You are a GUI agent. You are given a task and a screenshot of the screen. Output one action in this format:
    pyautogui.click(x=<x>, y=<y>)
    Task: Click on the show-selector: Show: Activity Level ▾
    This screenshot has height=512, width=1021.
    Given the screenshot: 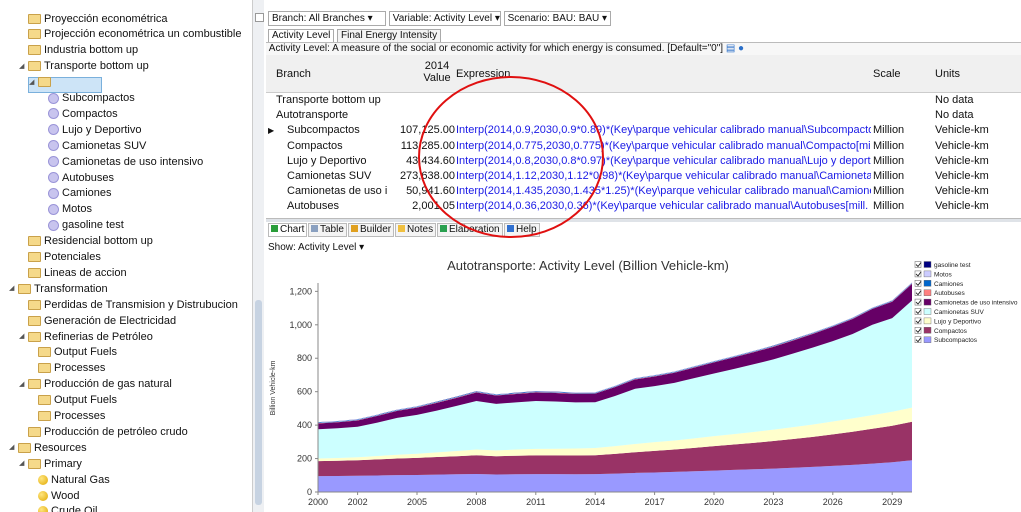 What is the action you would take?
    pyautogui.click(x=316, y=247)
    